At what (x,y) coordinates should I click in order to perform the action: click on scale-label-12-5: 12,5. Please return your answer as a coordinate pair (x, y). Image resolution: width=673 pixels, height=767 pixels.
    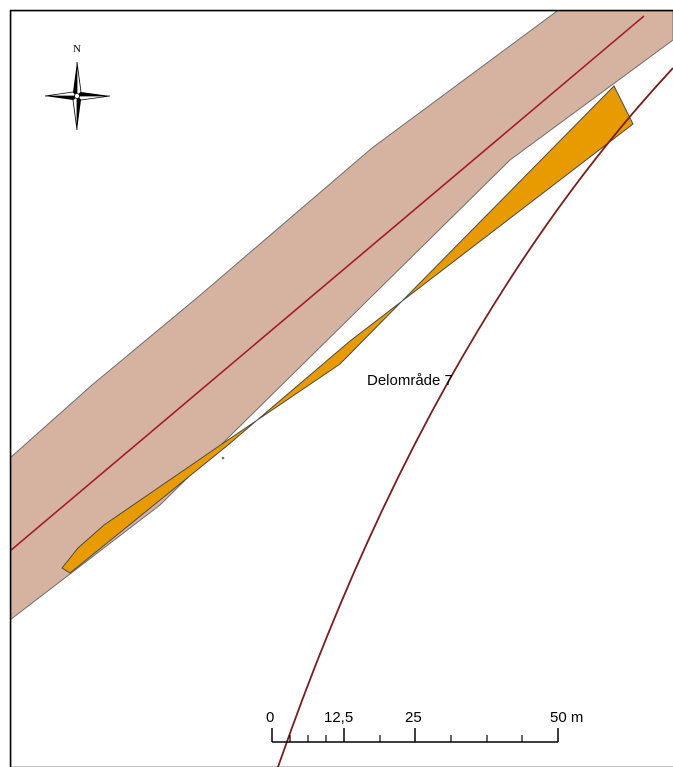
    Looking at the image, I should click on (338, 717).